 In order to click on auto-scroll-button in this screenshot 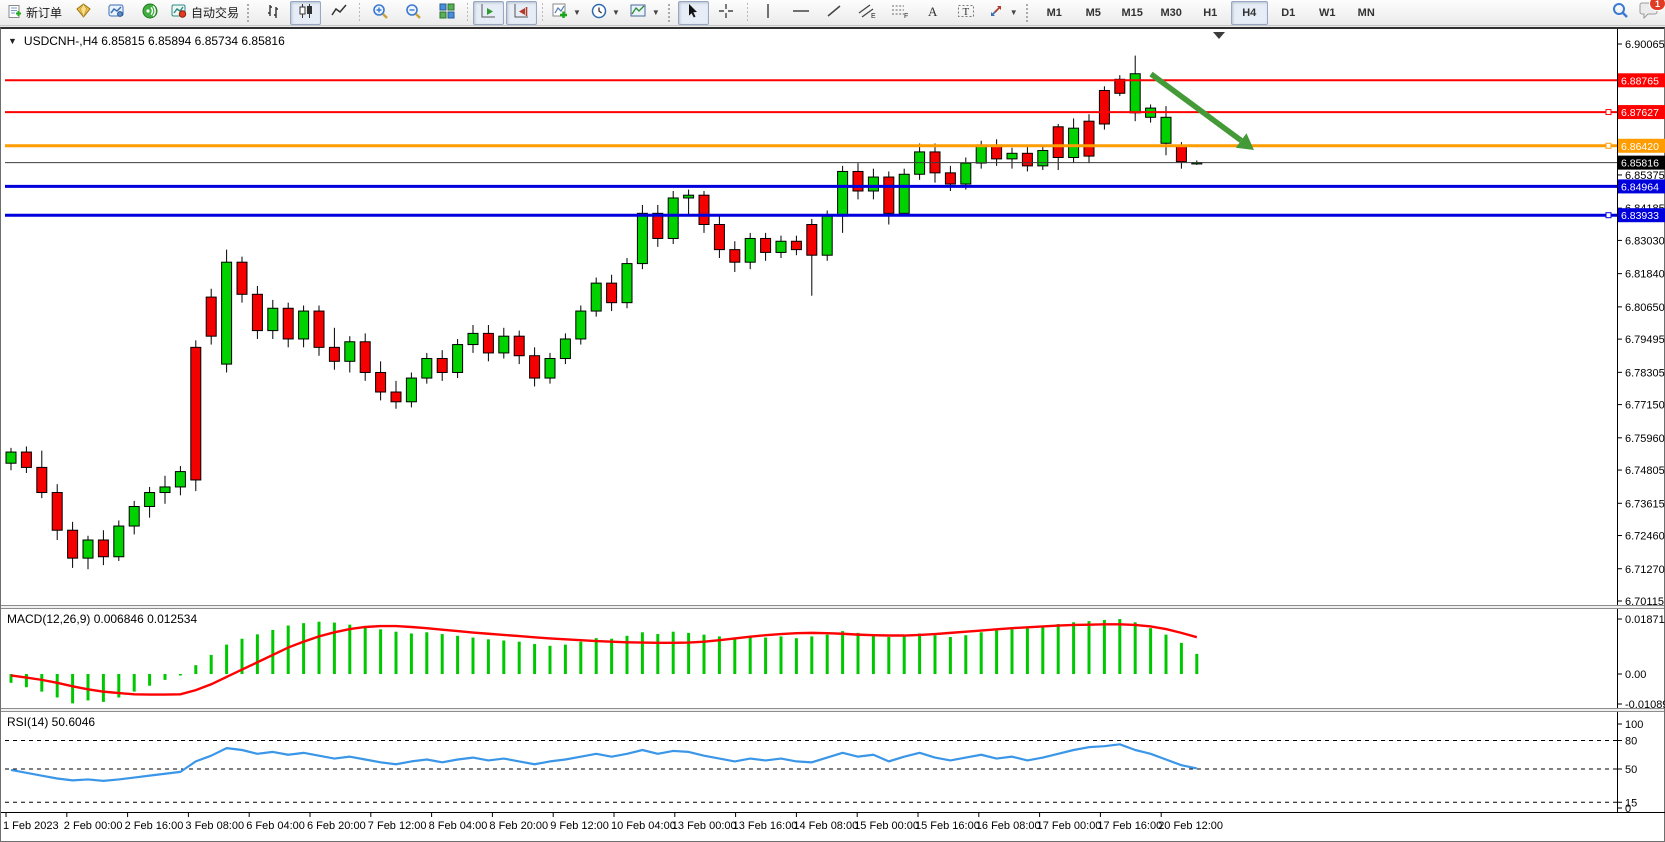, I will do `click(489, 12)`.